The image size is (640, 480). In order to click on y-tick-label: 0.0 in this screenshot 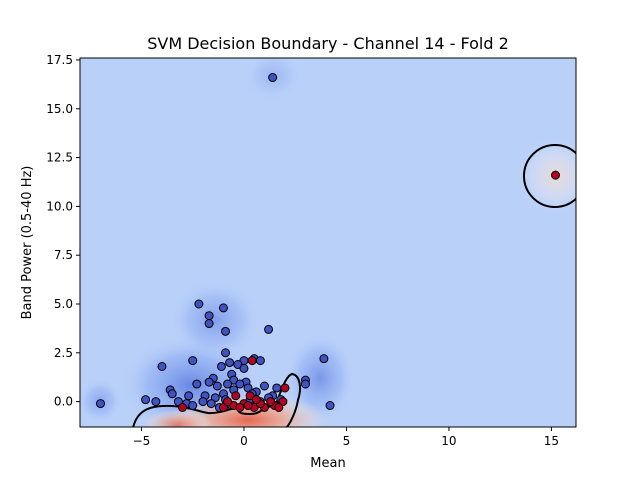, I will do `click(63, 402)`.